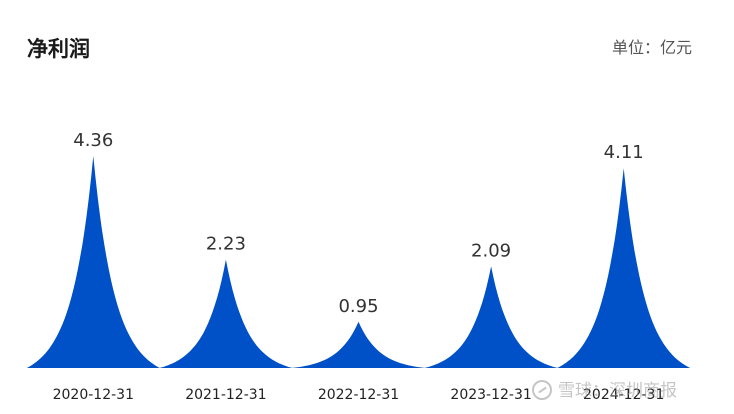  I want to click on x-tick-label-2022-12-31: 2022-12-31, so click(358, 395).